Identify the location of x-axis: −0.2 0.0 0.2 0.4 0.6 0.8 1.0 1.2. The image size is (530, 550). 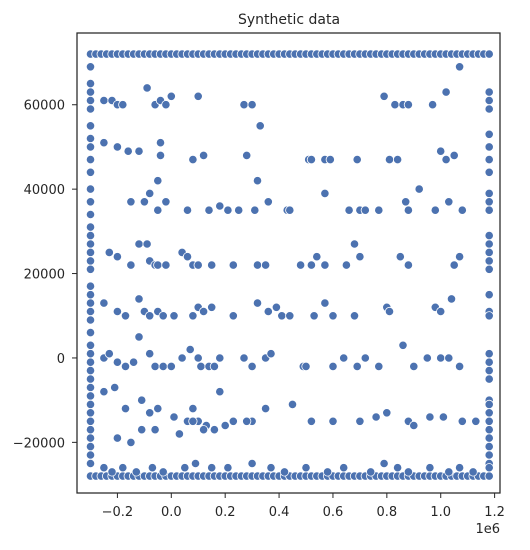
(303, 506).